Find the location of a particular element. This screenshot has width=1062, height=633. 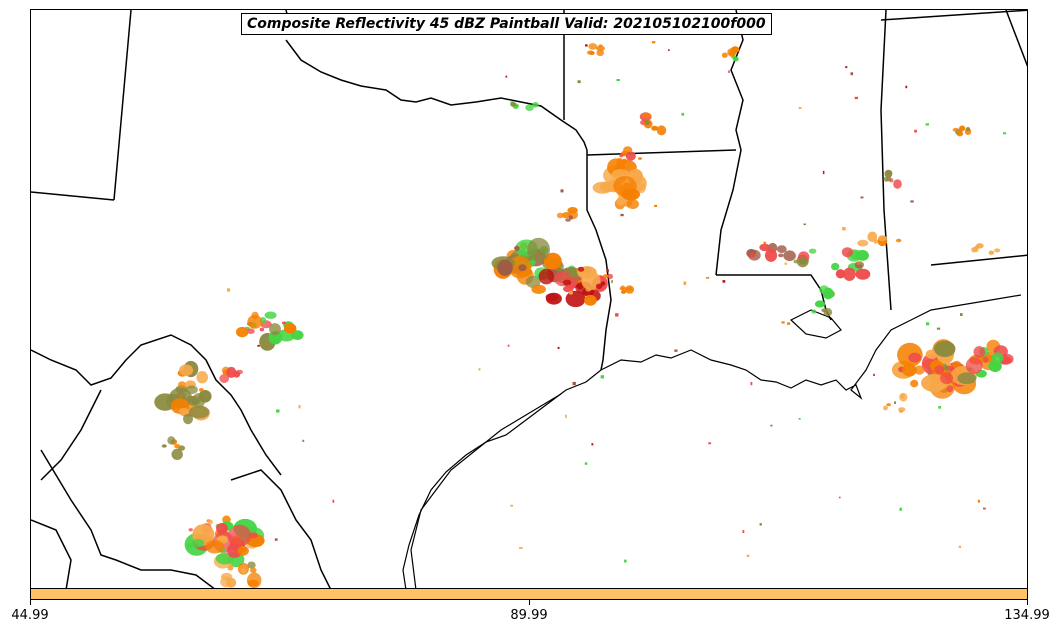

tx-east-border is located at coordinates (599, 260).